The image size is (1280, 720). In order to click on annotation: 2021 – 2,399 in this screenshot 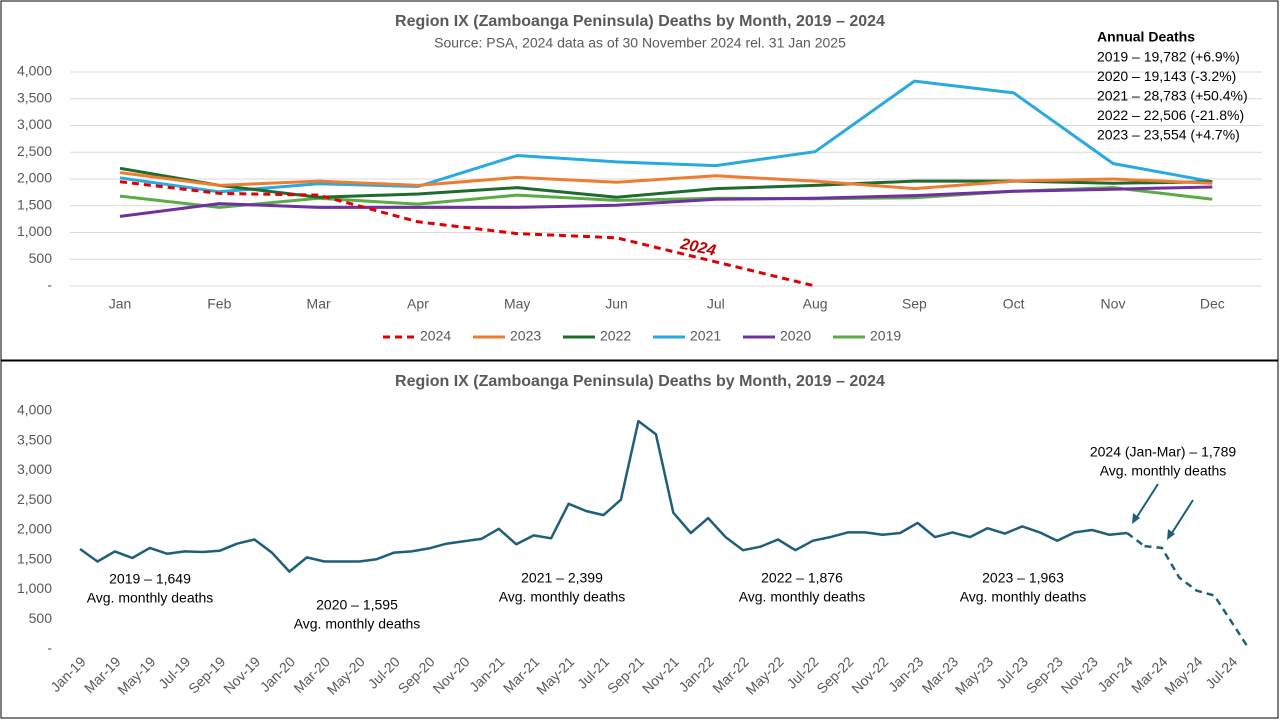, I will do `click(562, 578)`.